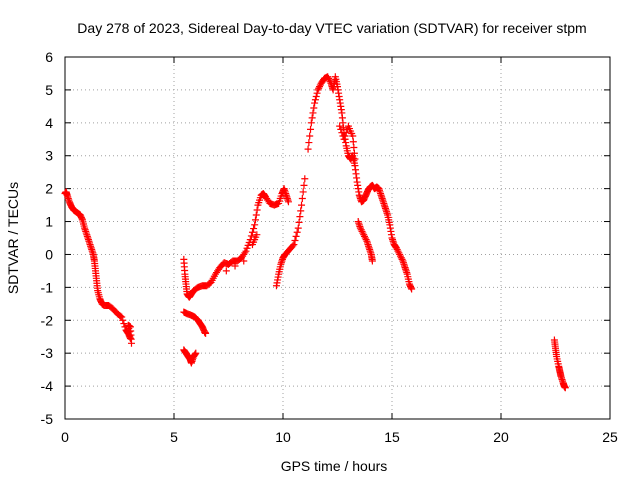 The width and height of the screenshot is (640, 480). I want to click on x-tick-label: 5, so click(174, 437).